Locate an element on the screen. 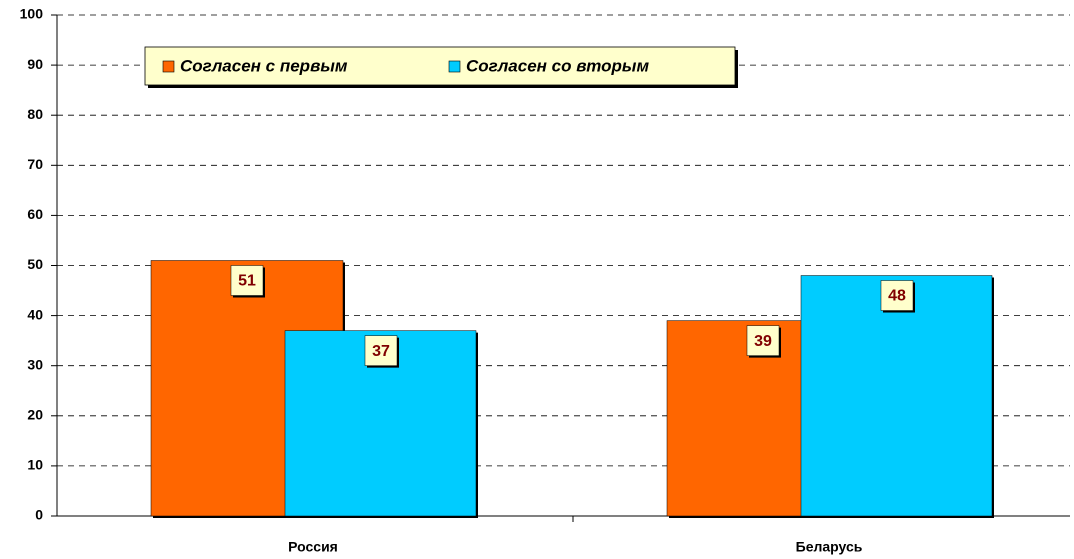 The width and height of the screenshot is (1074, 559). y-tick-label: 60 is located at coordinates (35, 214).